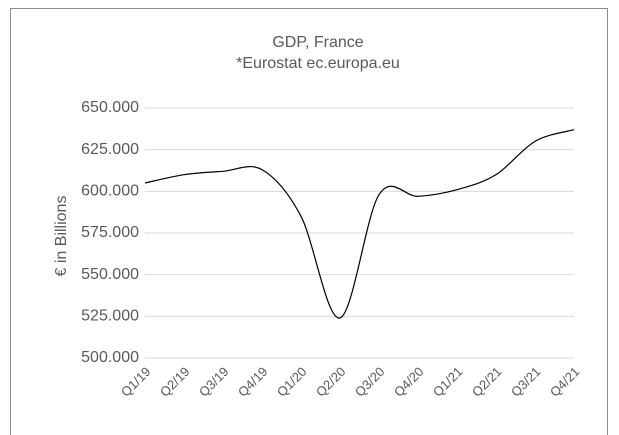 The width and height of the screenshot is (619, 435). I want to click on y-tick-label: 525.000, so click(110, 316).